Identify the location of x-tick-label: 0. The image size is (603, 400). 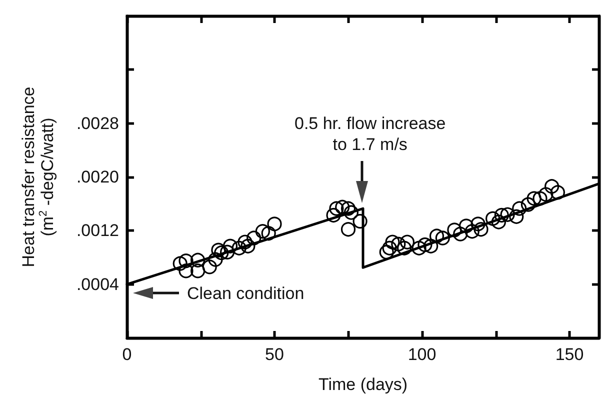
(127, 354).